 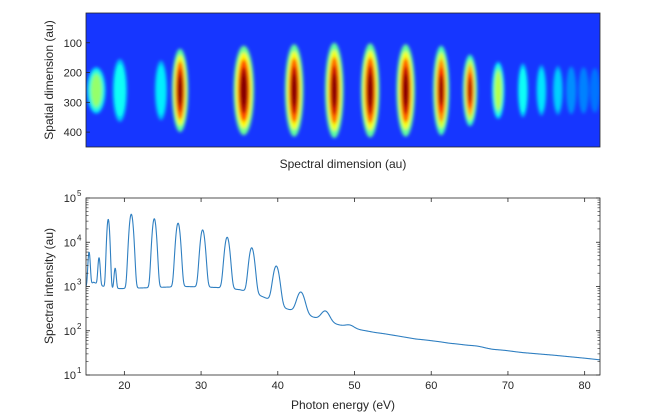 What do you see at coordinates (508, 386) in the screenshot?
I see `spectrum-x-tick-label: 70` at bounding box center [508, 386].